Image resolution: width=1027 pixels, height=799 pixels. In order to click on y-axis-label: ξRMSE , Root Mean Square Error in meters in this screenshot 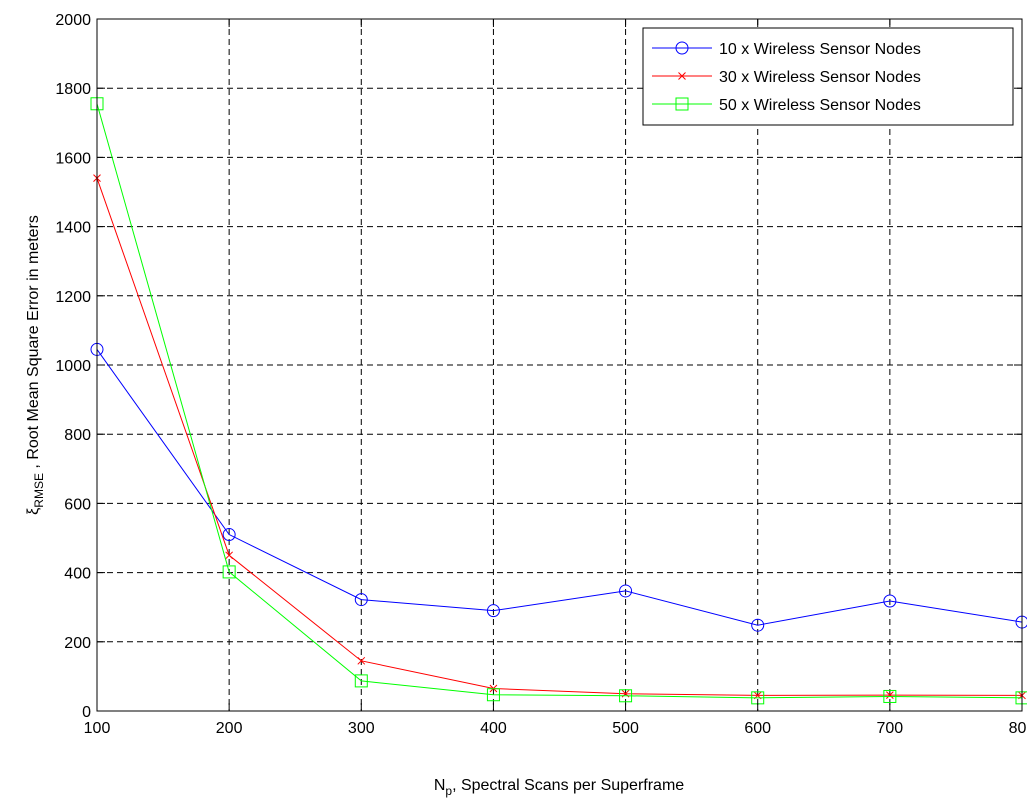, I will do `click(35, 365)`.